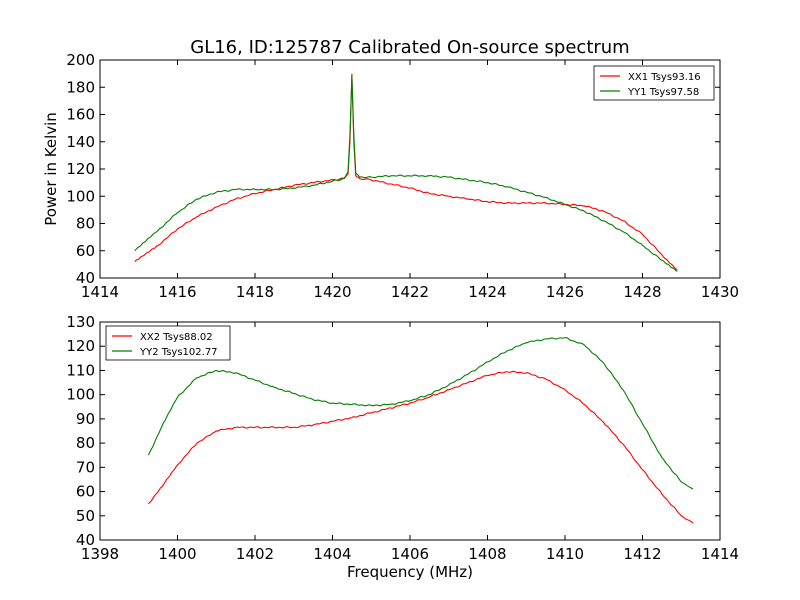 Image resolution: width=800 pixels, height=600 pixels. I want to click on y-tick-label: 200, so click(80, 60).